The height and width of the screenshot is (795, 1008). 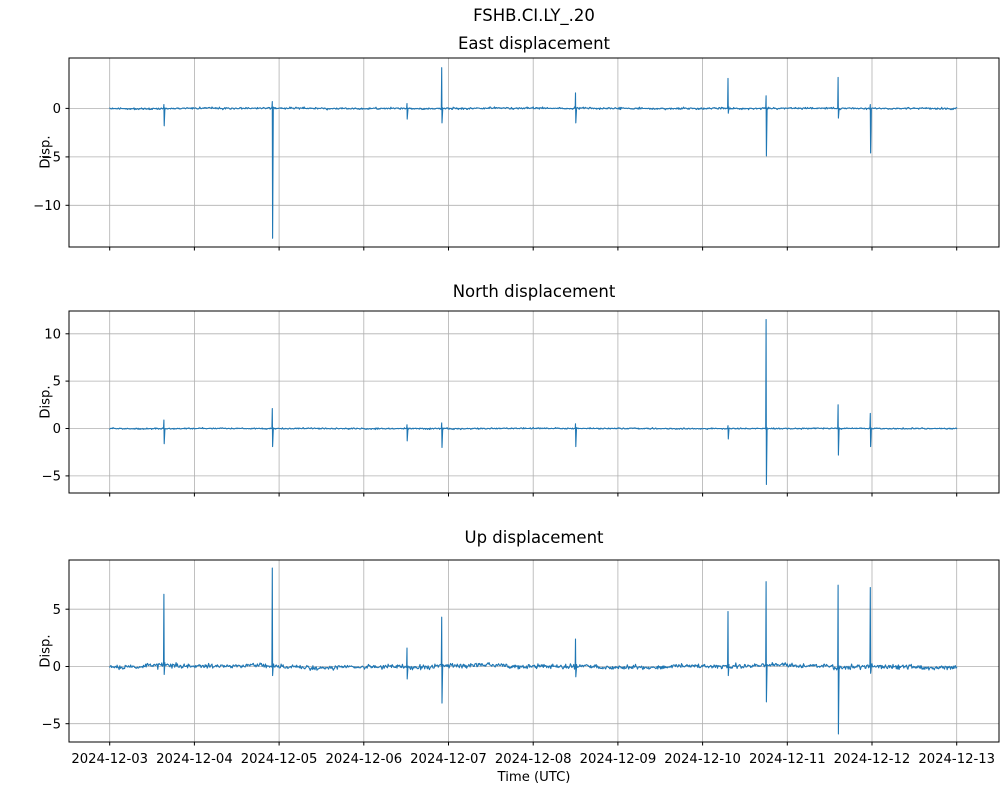 What do you see at coordinates (47, 206) in the screenshot?
I see `y-tick-label: −10` at bounding box center [47, 206].